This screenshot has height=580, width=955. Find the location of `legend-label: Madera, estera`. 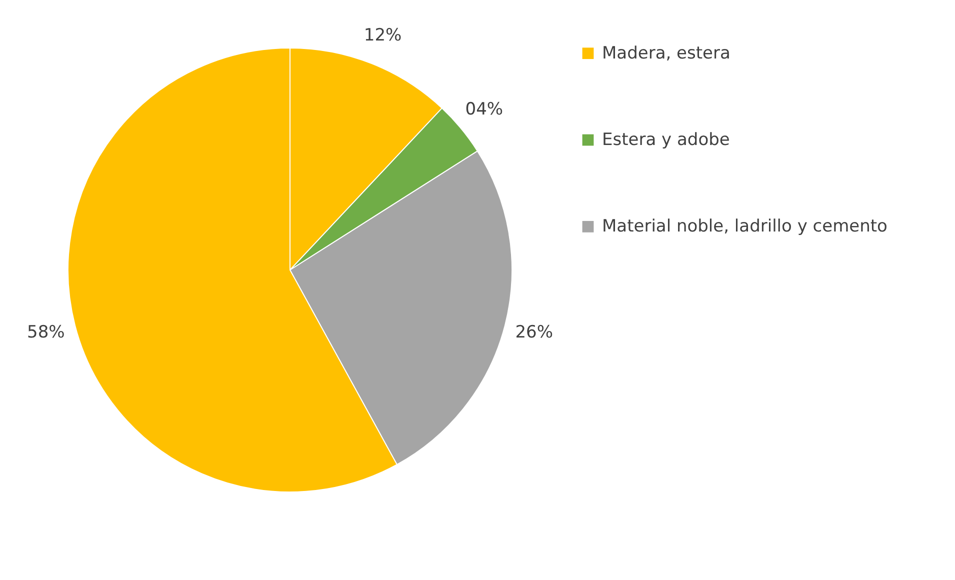

legend-label: Madera, estera is located at coordinates (666, 53).